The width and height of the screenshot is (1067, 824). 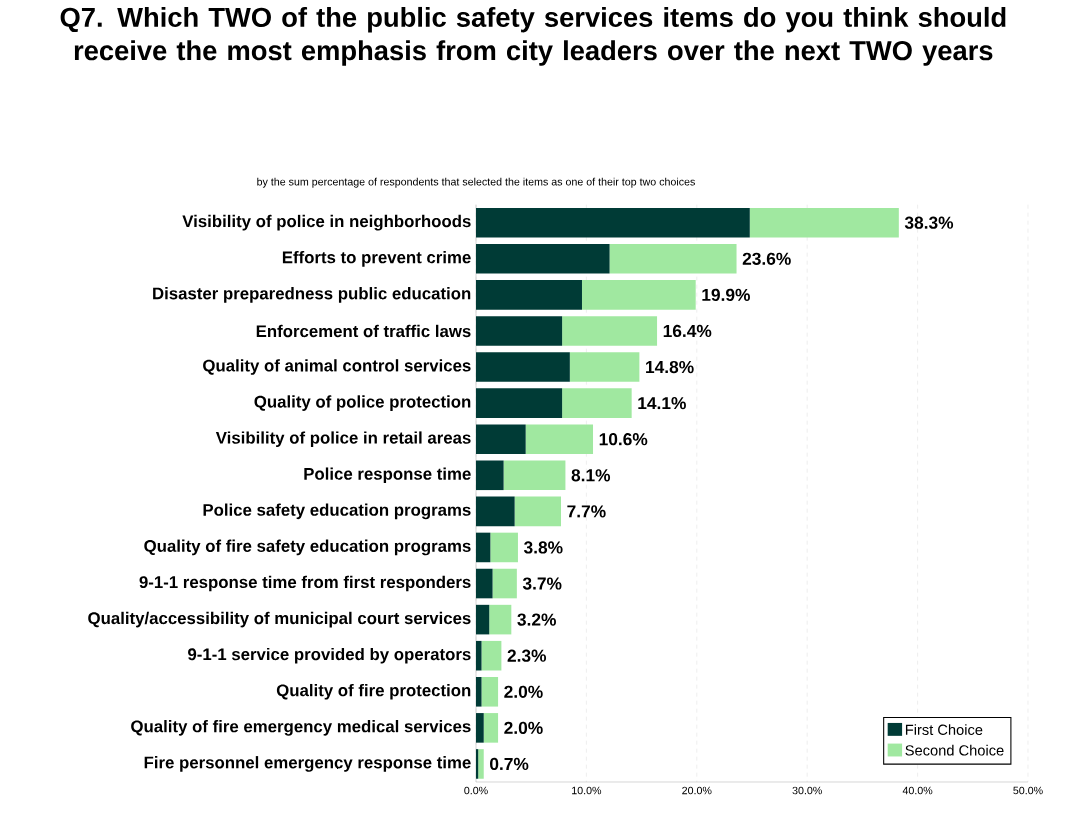 What do you see at coordinates (376, 258) in the screenshot?
I see `y-tick-label: Efforts to prevent crime` at bounding box center [376, 258].